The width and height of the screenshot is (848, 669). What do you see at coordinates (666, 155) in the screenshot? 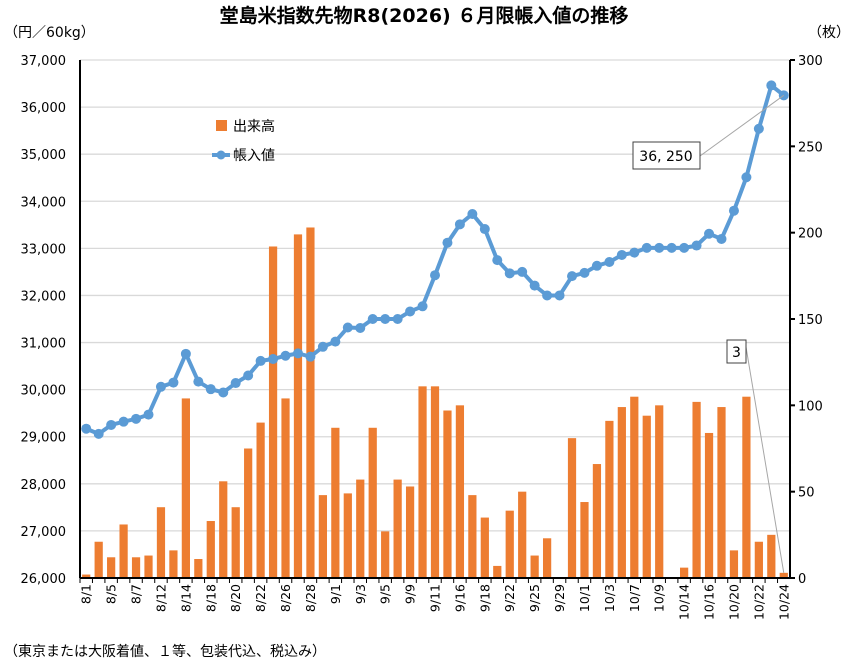
I see `price-annotation-box` at bounding box center [666, 155].